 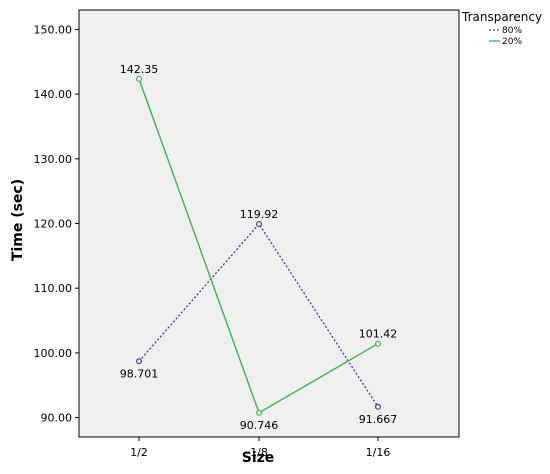 I want to click on x-tick-label: 1/16, so click(x=378, y=452).